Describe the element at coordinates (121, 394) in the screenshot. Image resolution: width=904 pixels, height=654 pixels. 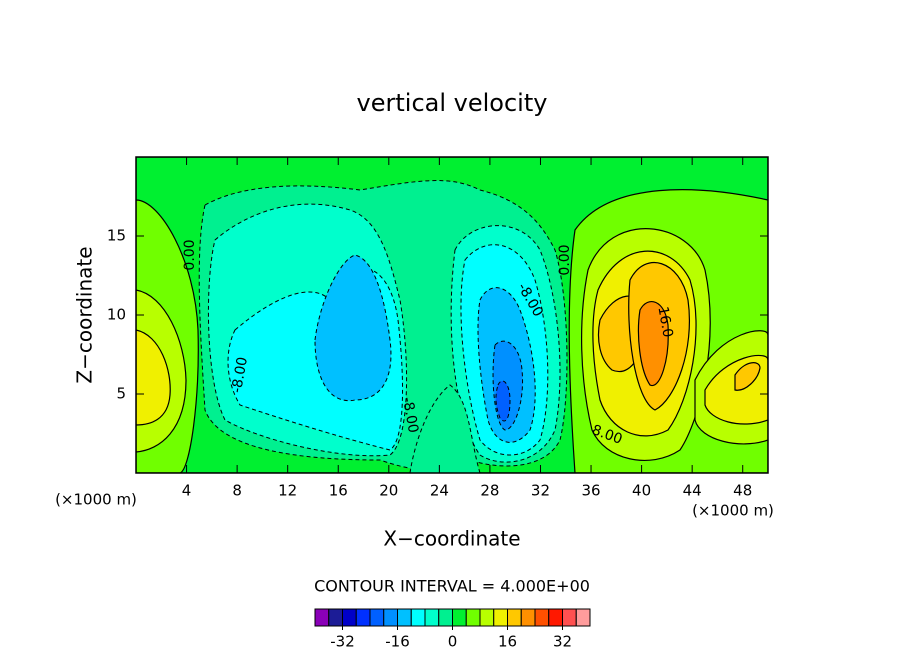
I see `y-tick-label: 5` at that location.